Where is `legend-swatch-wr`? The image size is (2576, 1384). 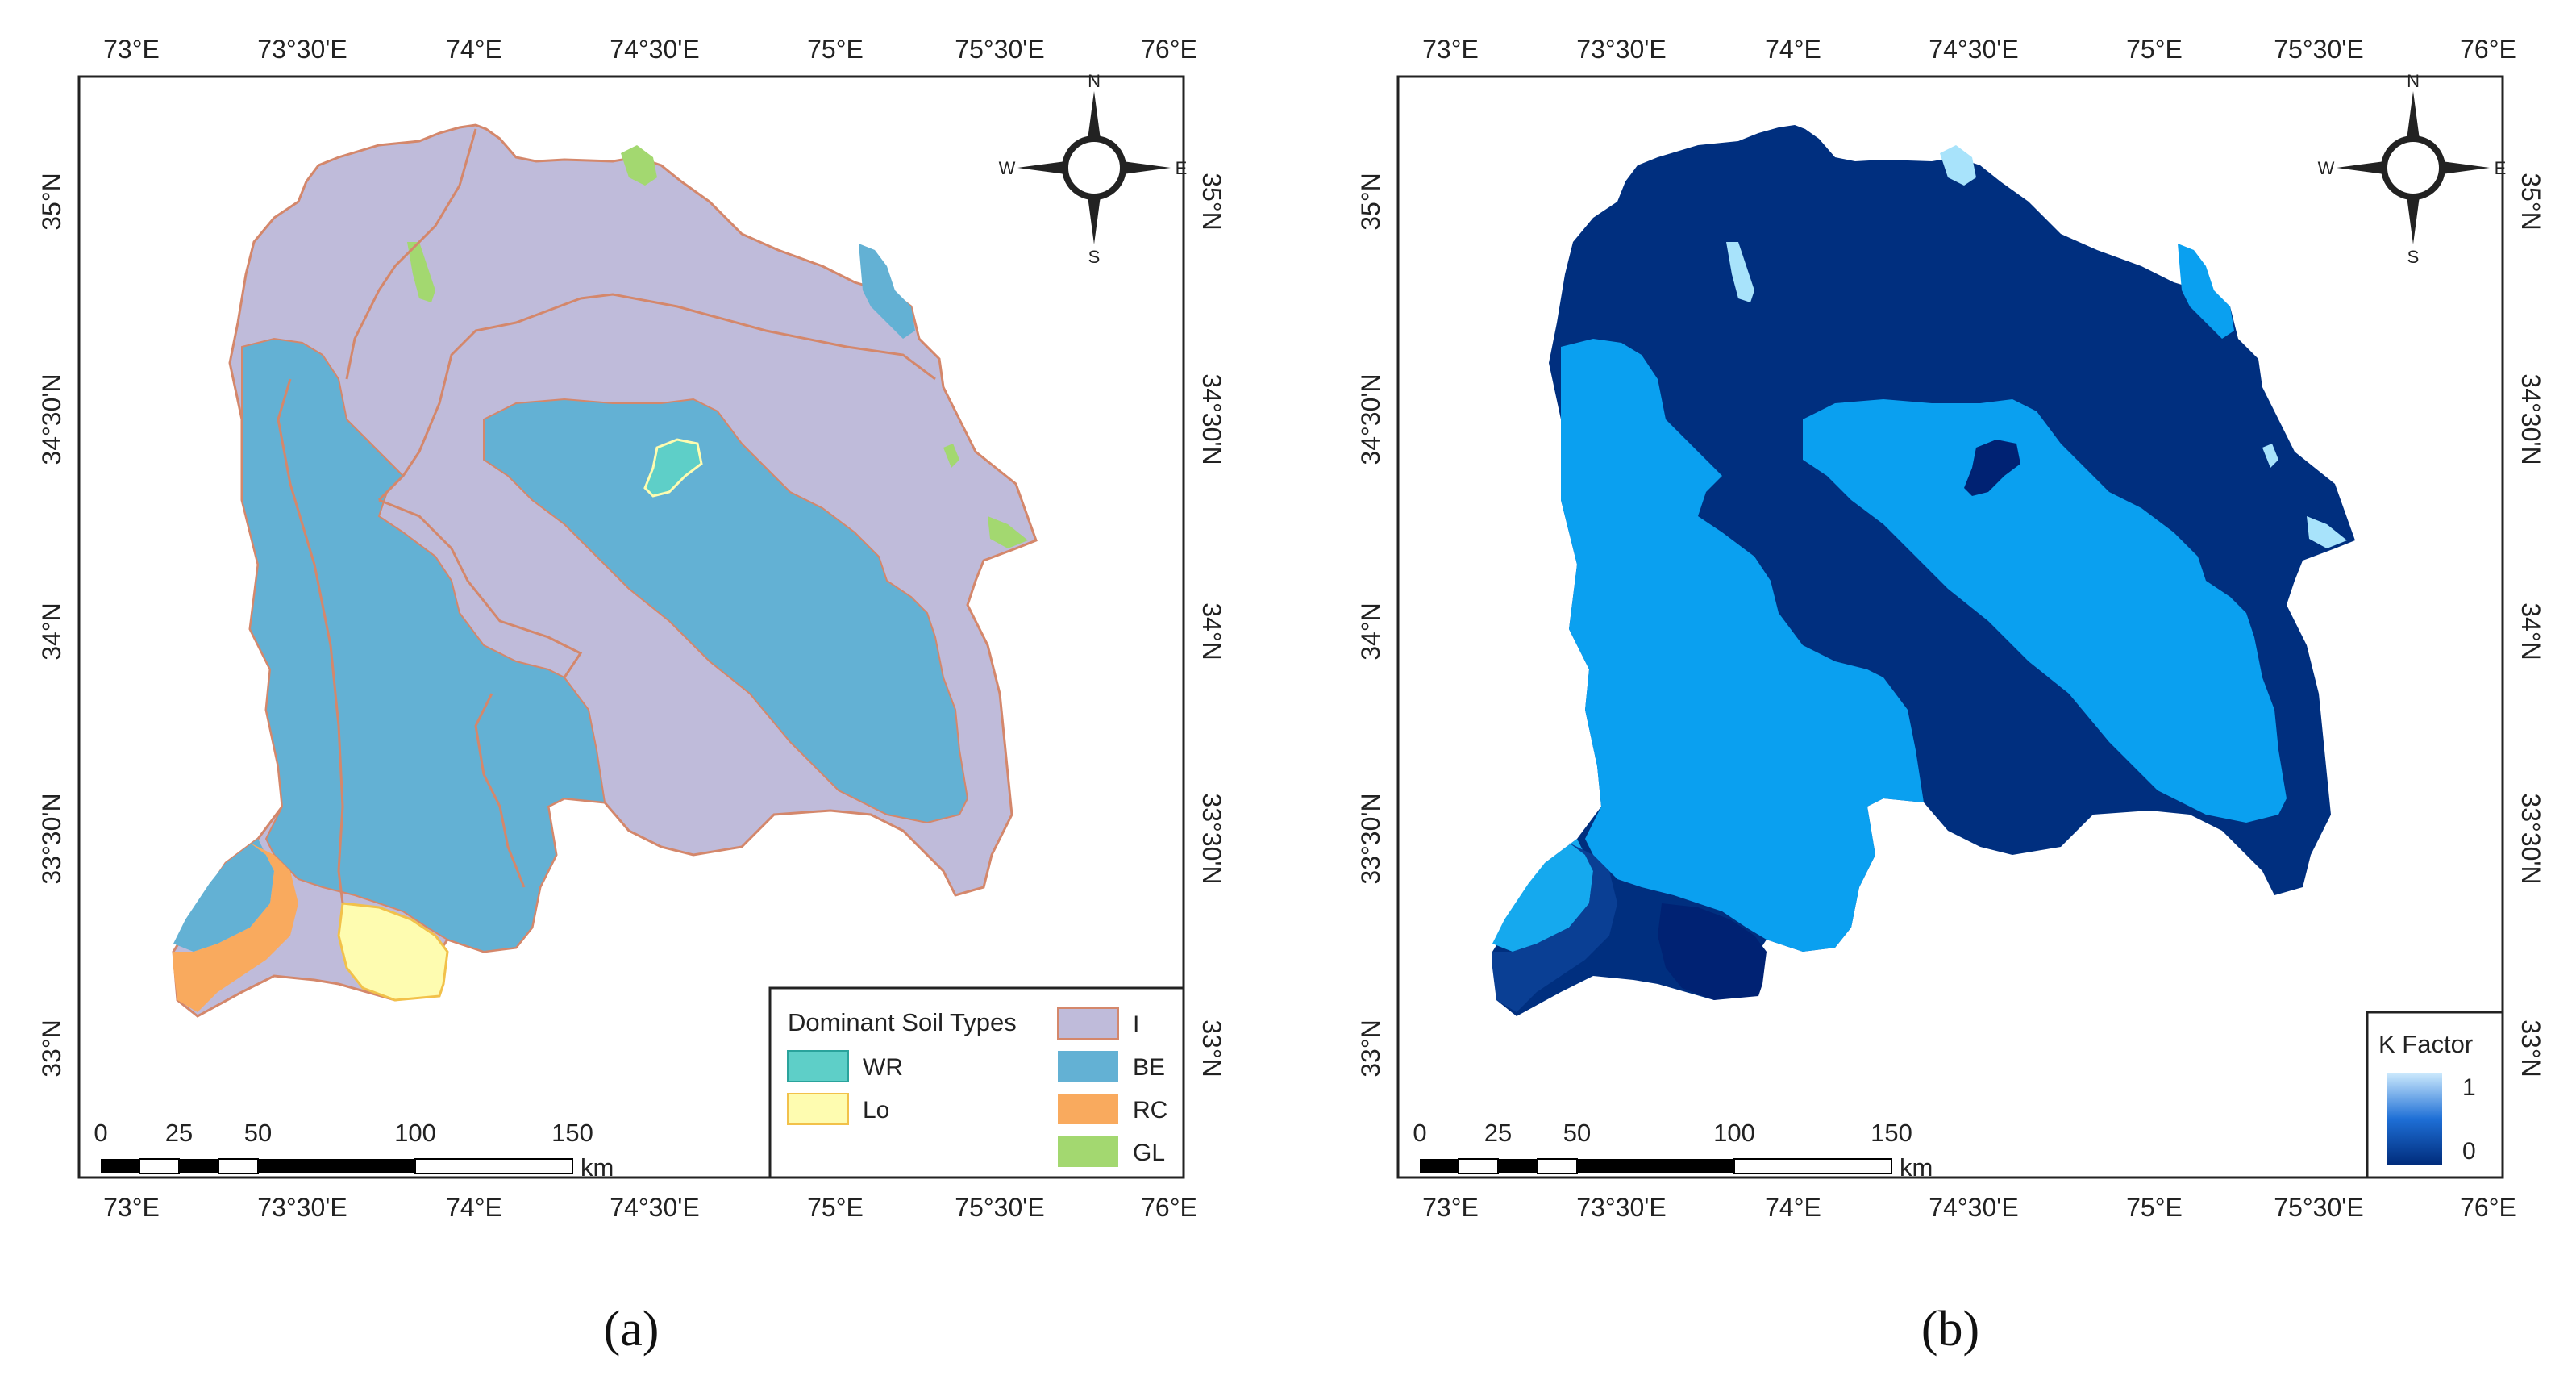 legend-swatch-wr is located at coordinates (818, 1066).